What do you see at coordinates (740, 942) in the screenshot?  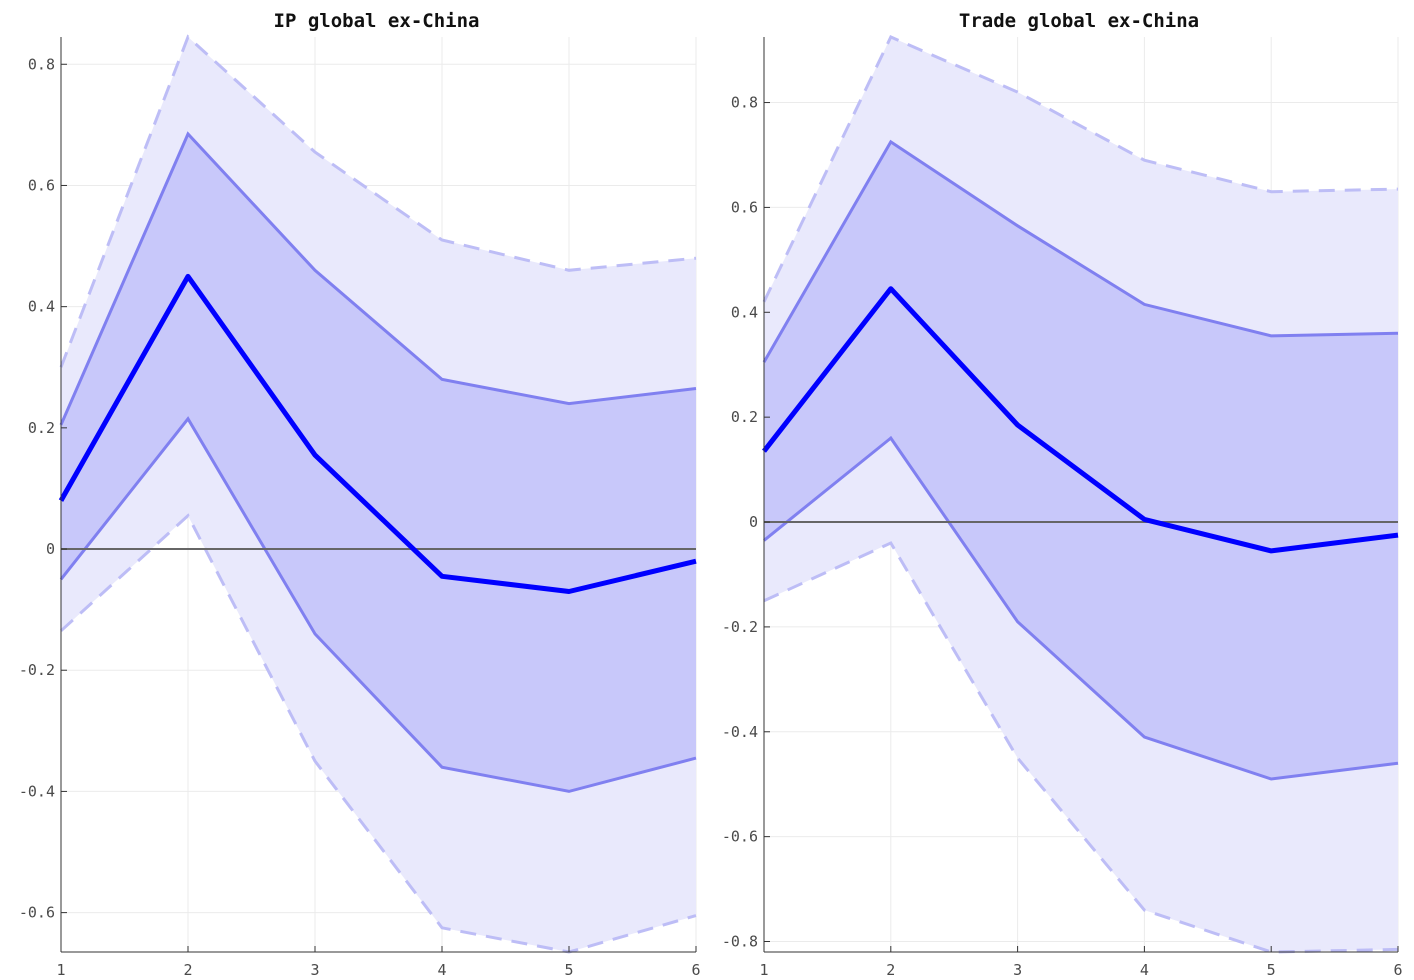 I see `y-tick-label: -0.8` at bounding box center [740, 942].